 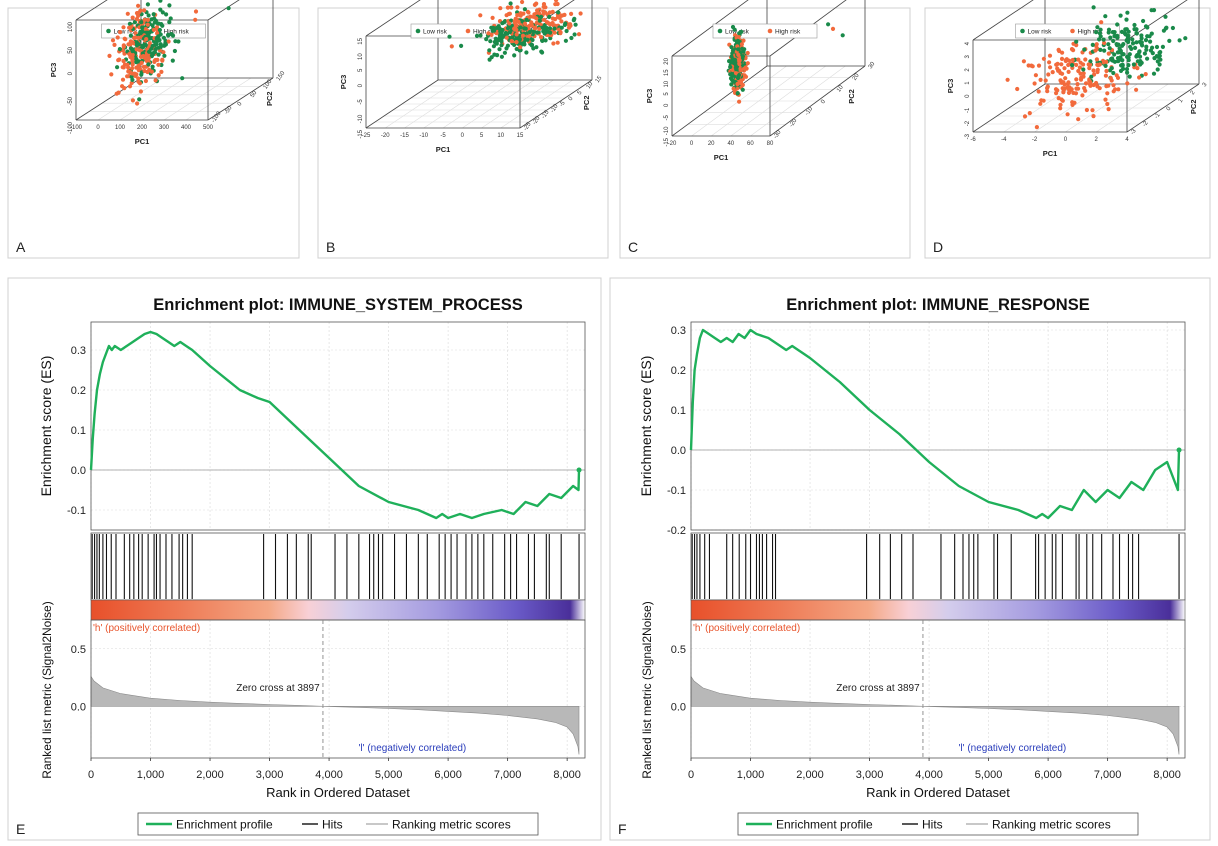 What do you see at coordinates (809, 111) in the screenshot?
I see `y-tick-label: -10` at bounding box center [809, 111].